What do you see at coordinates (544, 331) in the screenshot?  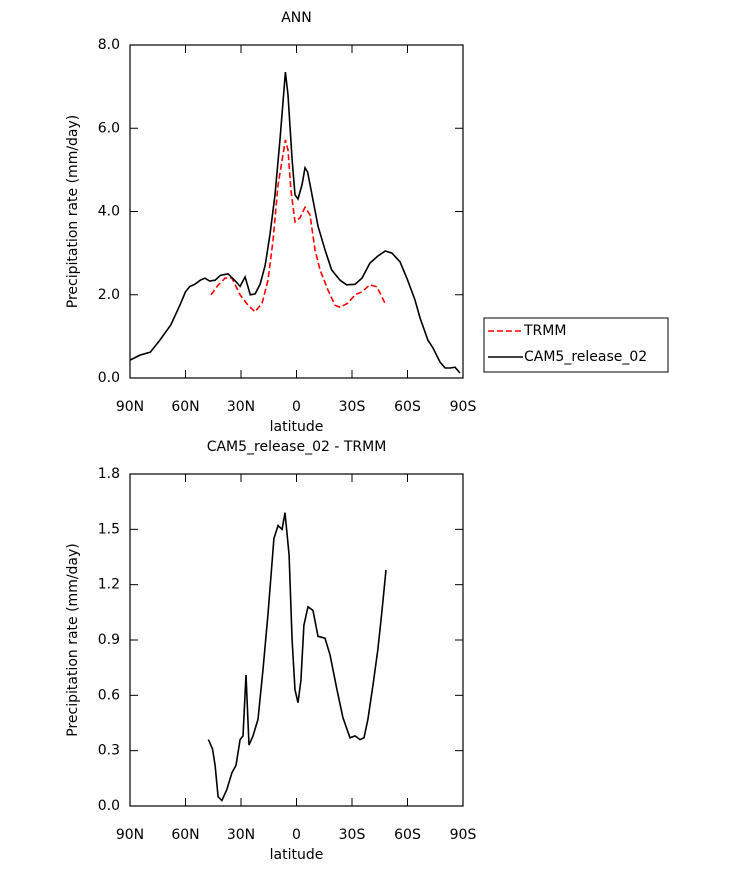 I see `legend-label: TRMM` at bounding box center [544, 331].